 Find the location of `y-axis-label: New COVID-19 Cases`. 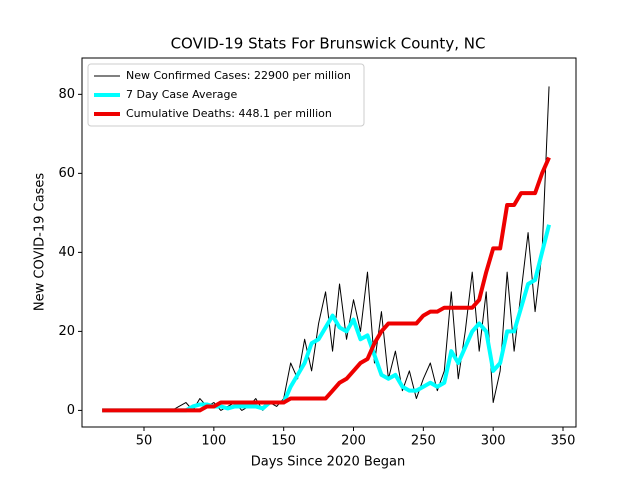

y-axis-label: New COVID-19 Cases is located at coordinates (40, 242).